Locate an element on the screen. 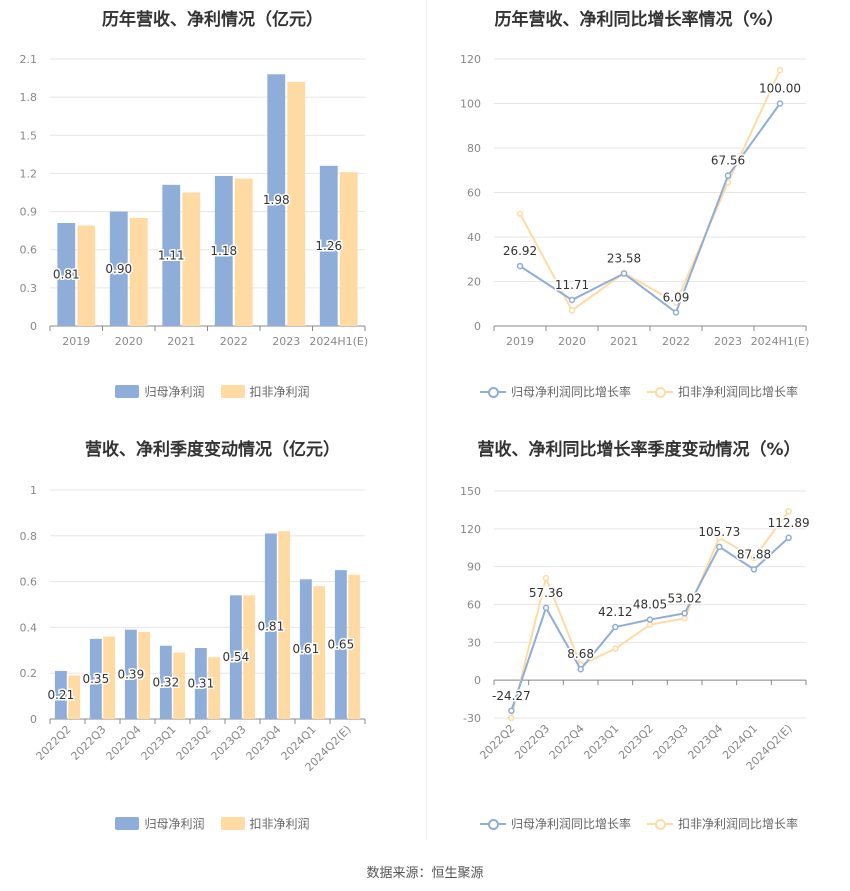  data-label: 0.21 is located at coordinates (60, 695).